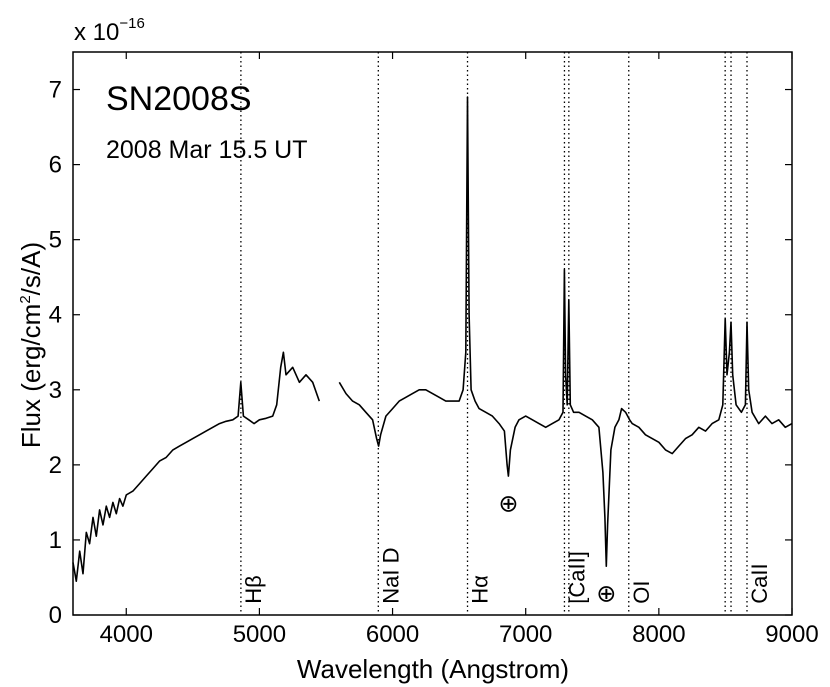  Describe the element at coordinates (55, 90) in the screenshot. I see `y-tick-label: 7` at that location.